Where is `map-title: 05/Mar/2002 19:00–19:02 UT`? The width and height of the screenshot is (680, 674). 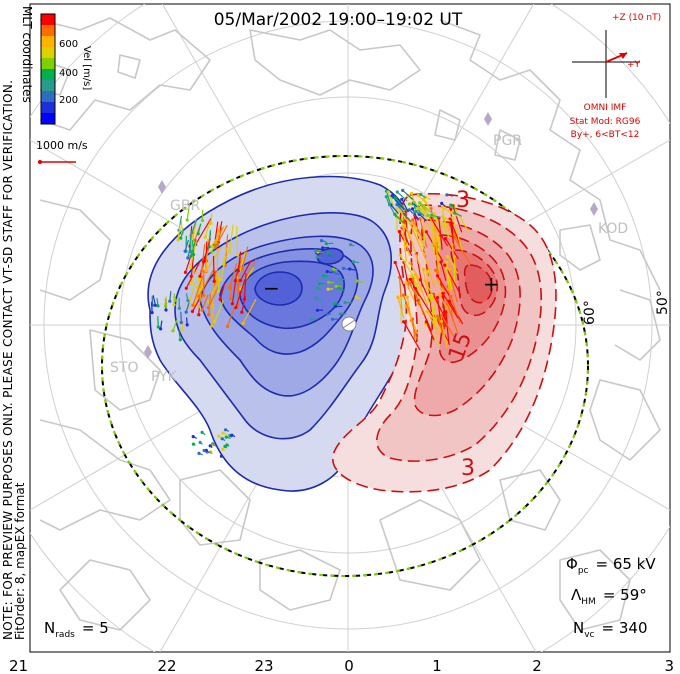
map-title: 05/Mar/2002 19:00–19:02 UT is located at coordinates (338, 20).